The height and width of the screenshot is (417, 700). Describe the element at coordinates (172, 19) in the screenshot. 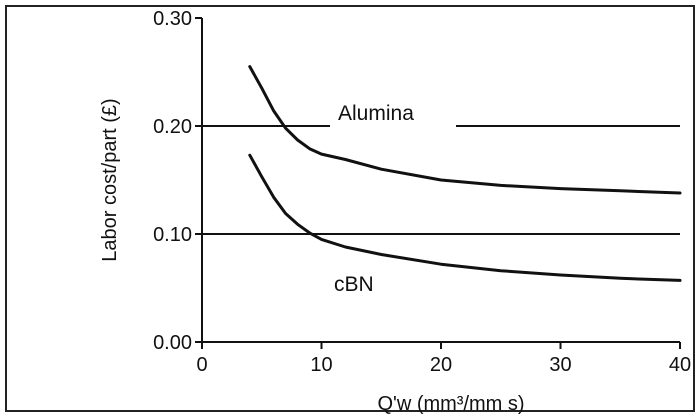

I see `y-tick-label: 0.30` at that location.